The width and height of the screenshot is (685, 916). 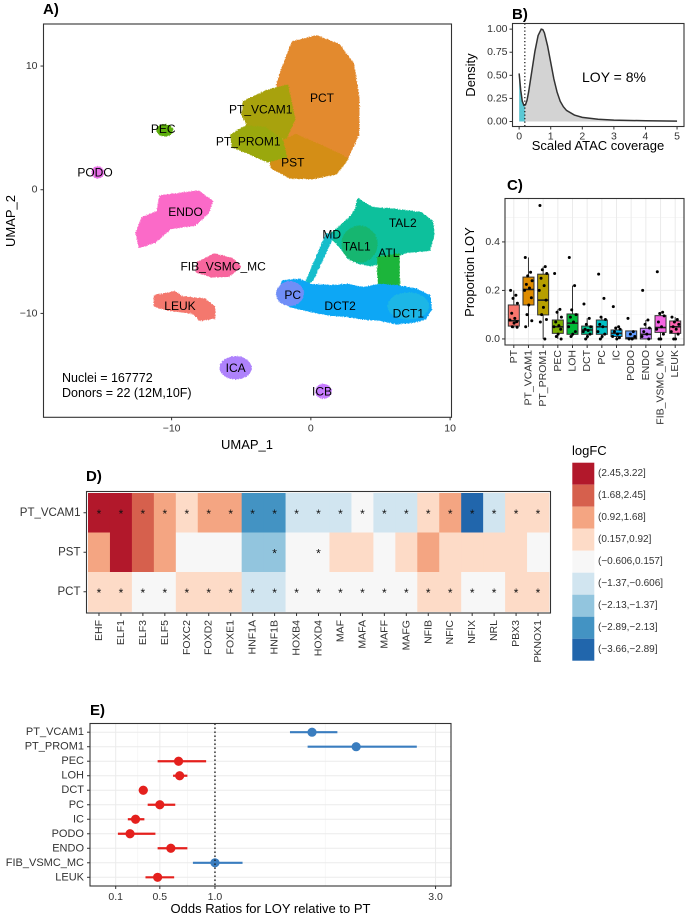 I want to click on category-label-leuk: LEUK, so click(x=69, y=877).